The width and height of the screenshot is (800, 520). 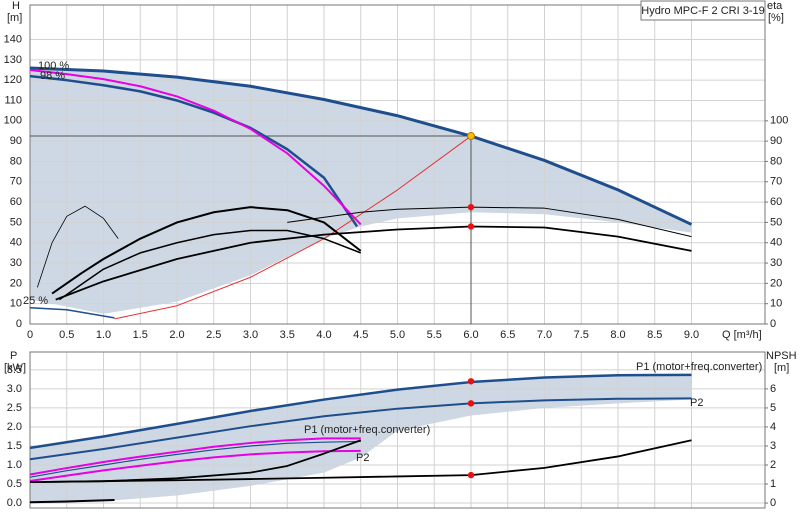 I want to click on y-tick-label: 0.0, so click(x=14, y=503).